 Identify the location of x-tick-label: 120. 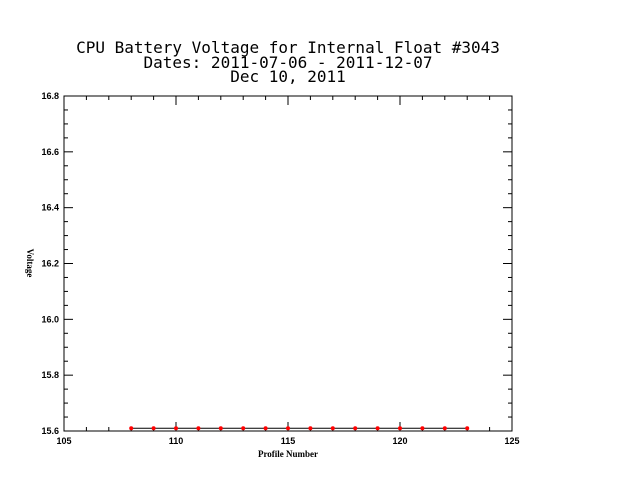
(399, 441).